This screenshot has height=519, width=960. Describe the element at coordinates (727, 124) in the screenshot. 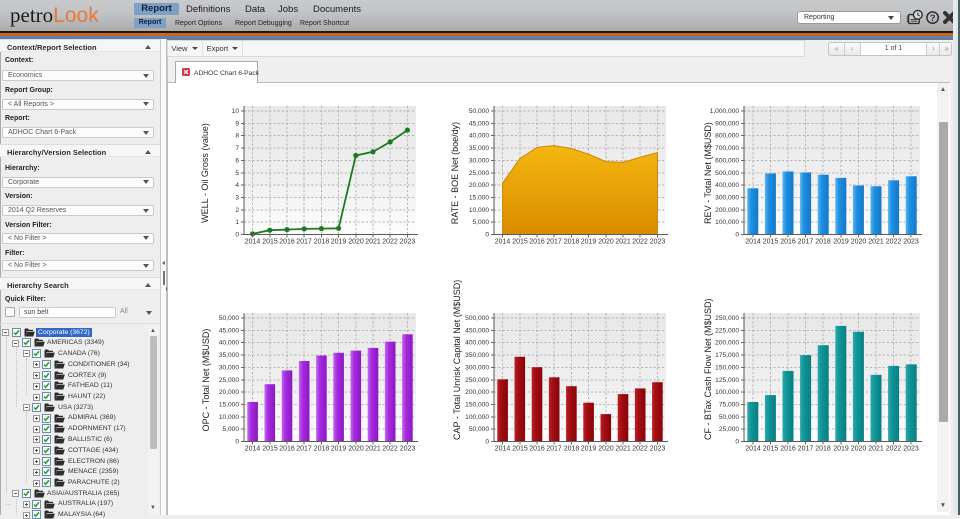

I see `svg-text: 900,000` at that location.